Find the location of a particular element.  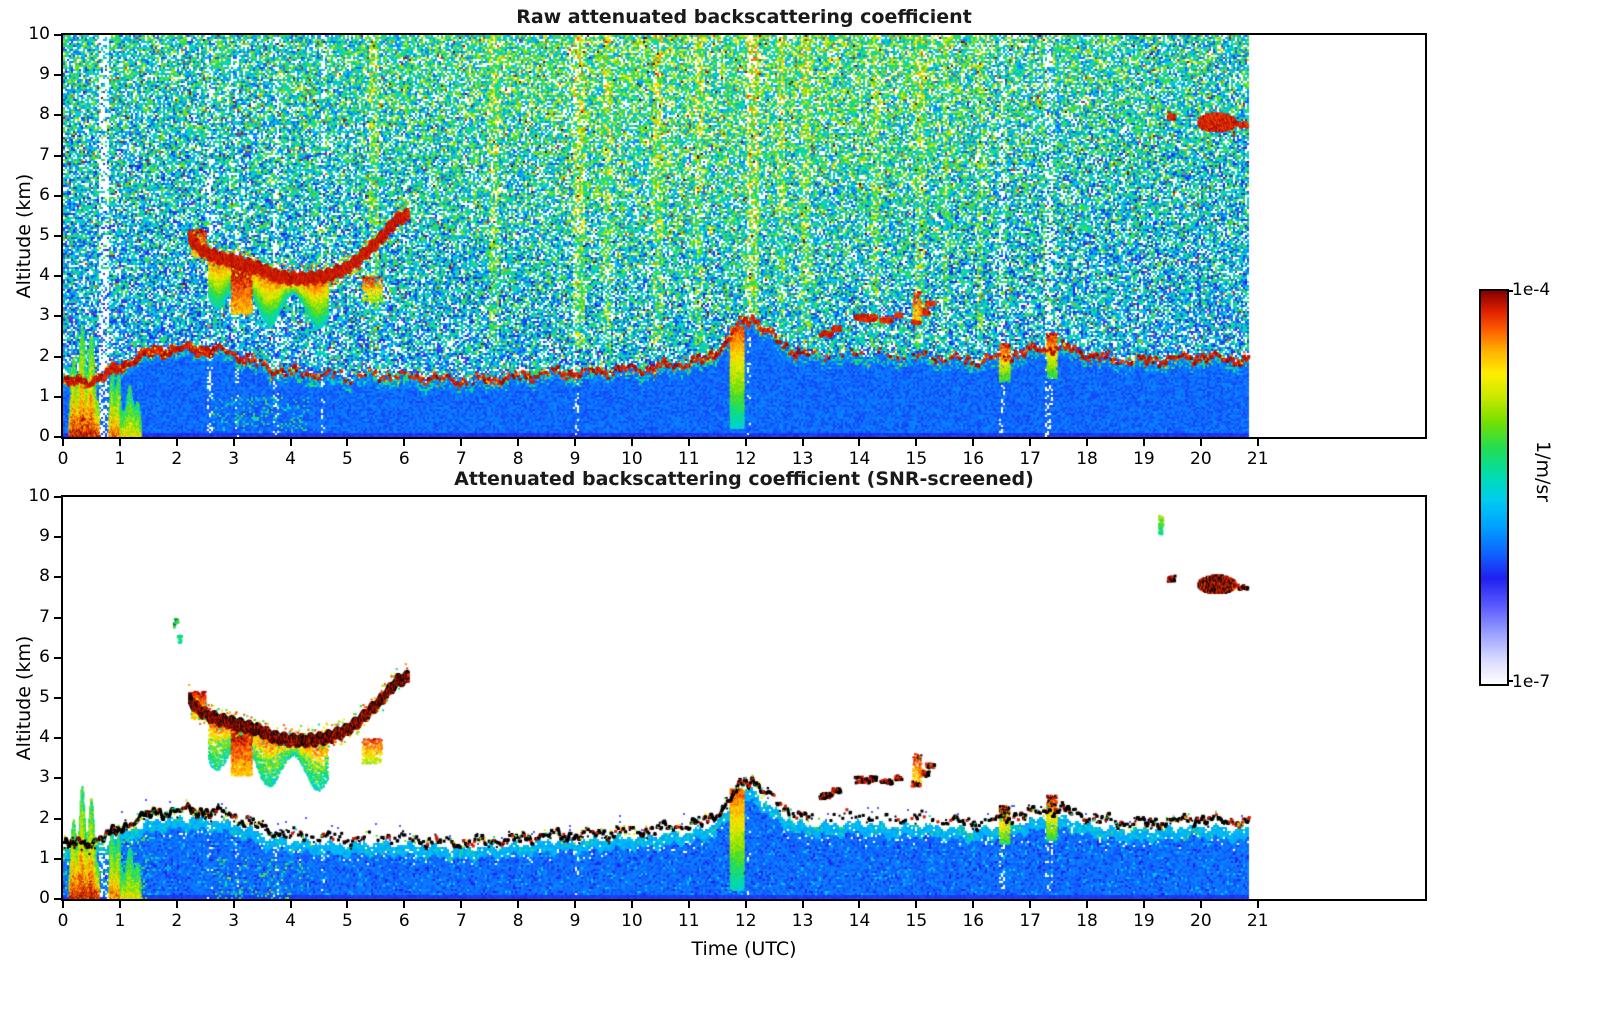

x-tick-label: 9 is located at coordinates (575, 921).